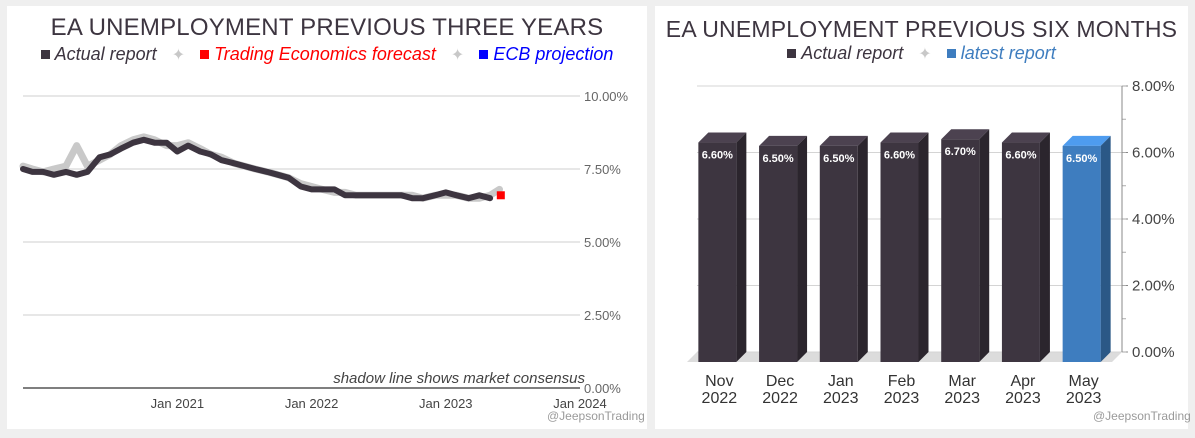 The height and width of the screenshot is (438, 1195). Describe the element at coordinates (178, 403) in the screenshot. I see `x-tick-label: Jan 2021` at that location.